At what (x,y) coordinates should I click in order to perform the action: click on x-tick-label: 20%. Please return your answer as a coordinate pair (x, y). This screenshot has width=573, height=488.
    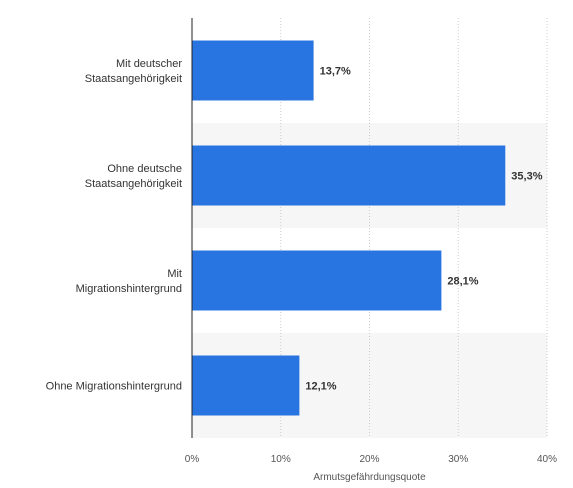
    Looking at the image, I should click on (369, 459).